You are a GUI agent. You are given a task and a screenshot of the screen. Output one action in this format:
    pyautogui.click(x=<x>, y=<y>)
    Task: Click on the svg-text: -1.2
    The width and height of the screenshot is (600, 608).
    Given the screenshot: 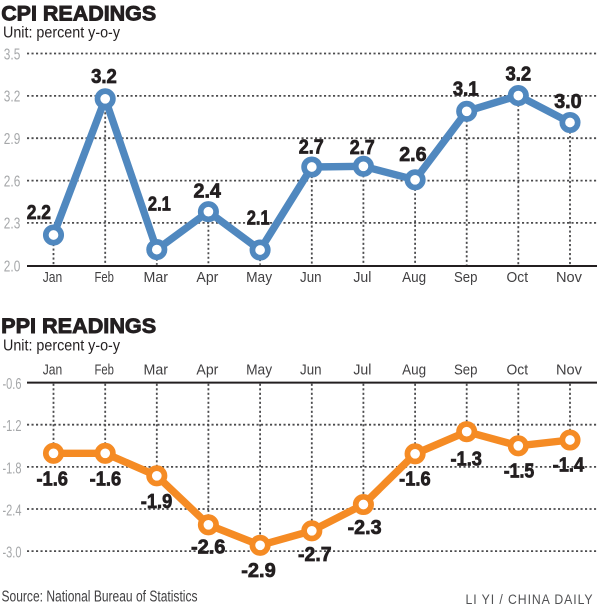 What is the action you would take?
    pyautogui.click(x=12, y=426)
    